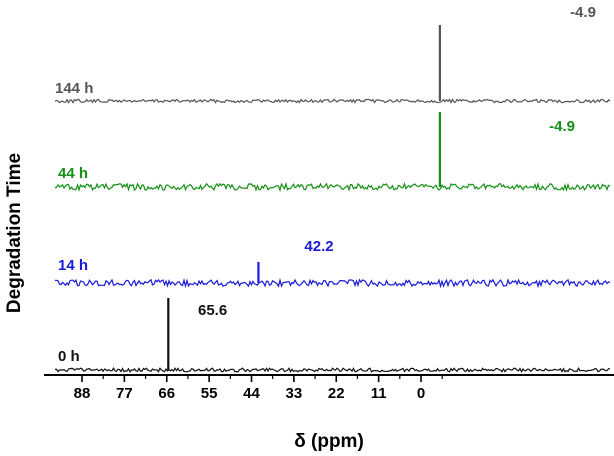  I want to click on series-label-0: 144 h, so click(74, 88).